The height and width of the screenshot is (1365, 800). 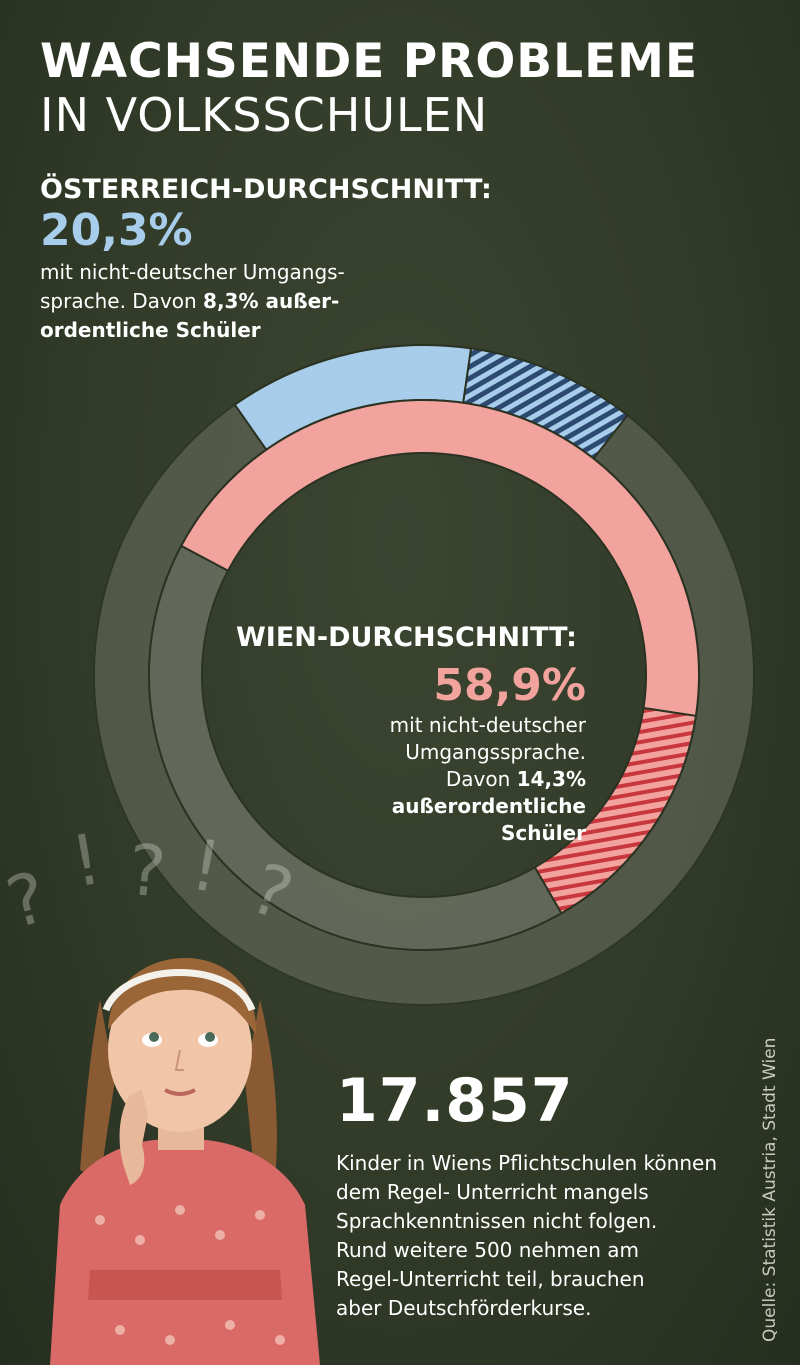 What do you see at coordinates (543, 833) in the screenshot?
I see `vienna-desc-bold-3: Schüler` at bounding box center [543, 833].